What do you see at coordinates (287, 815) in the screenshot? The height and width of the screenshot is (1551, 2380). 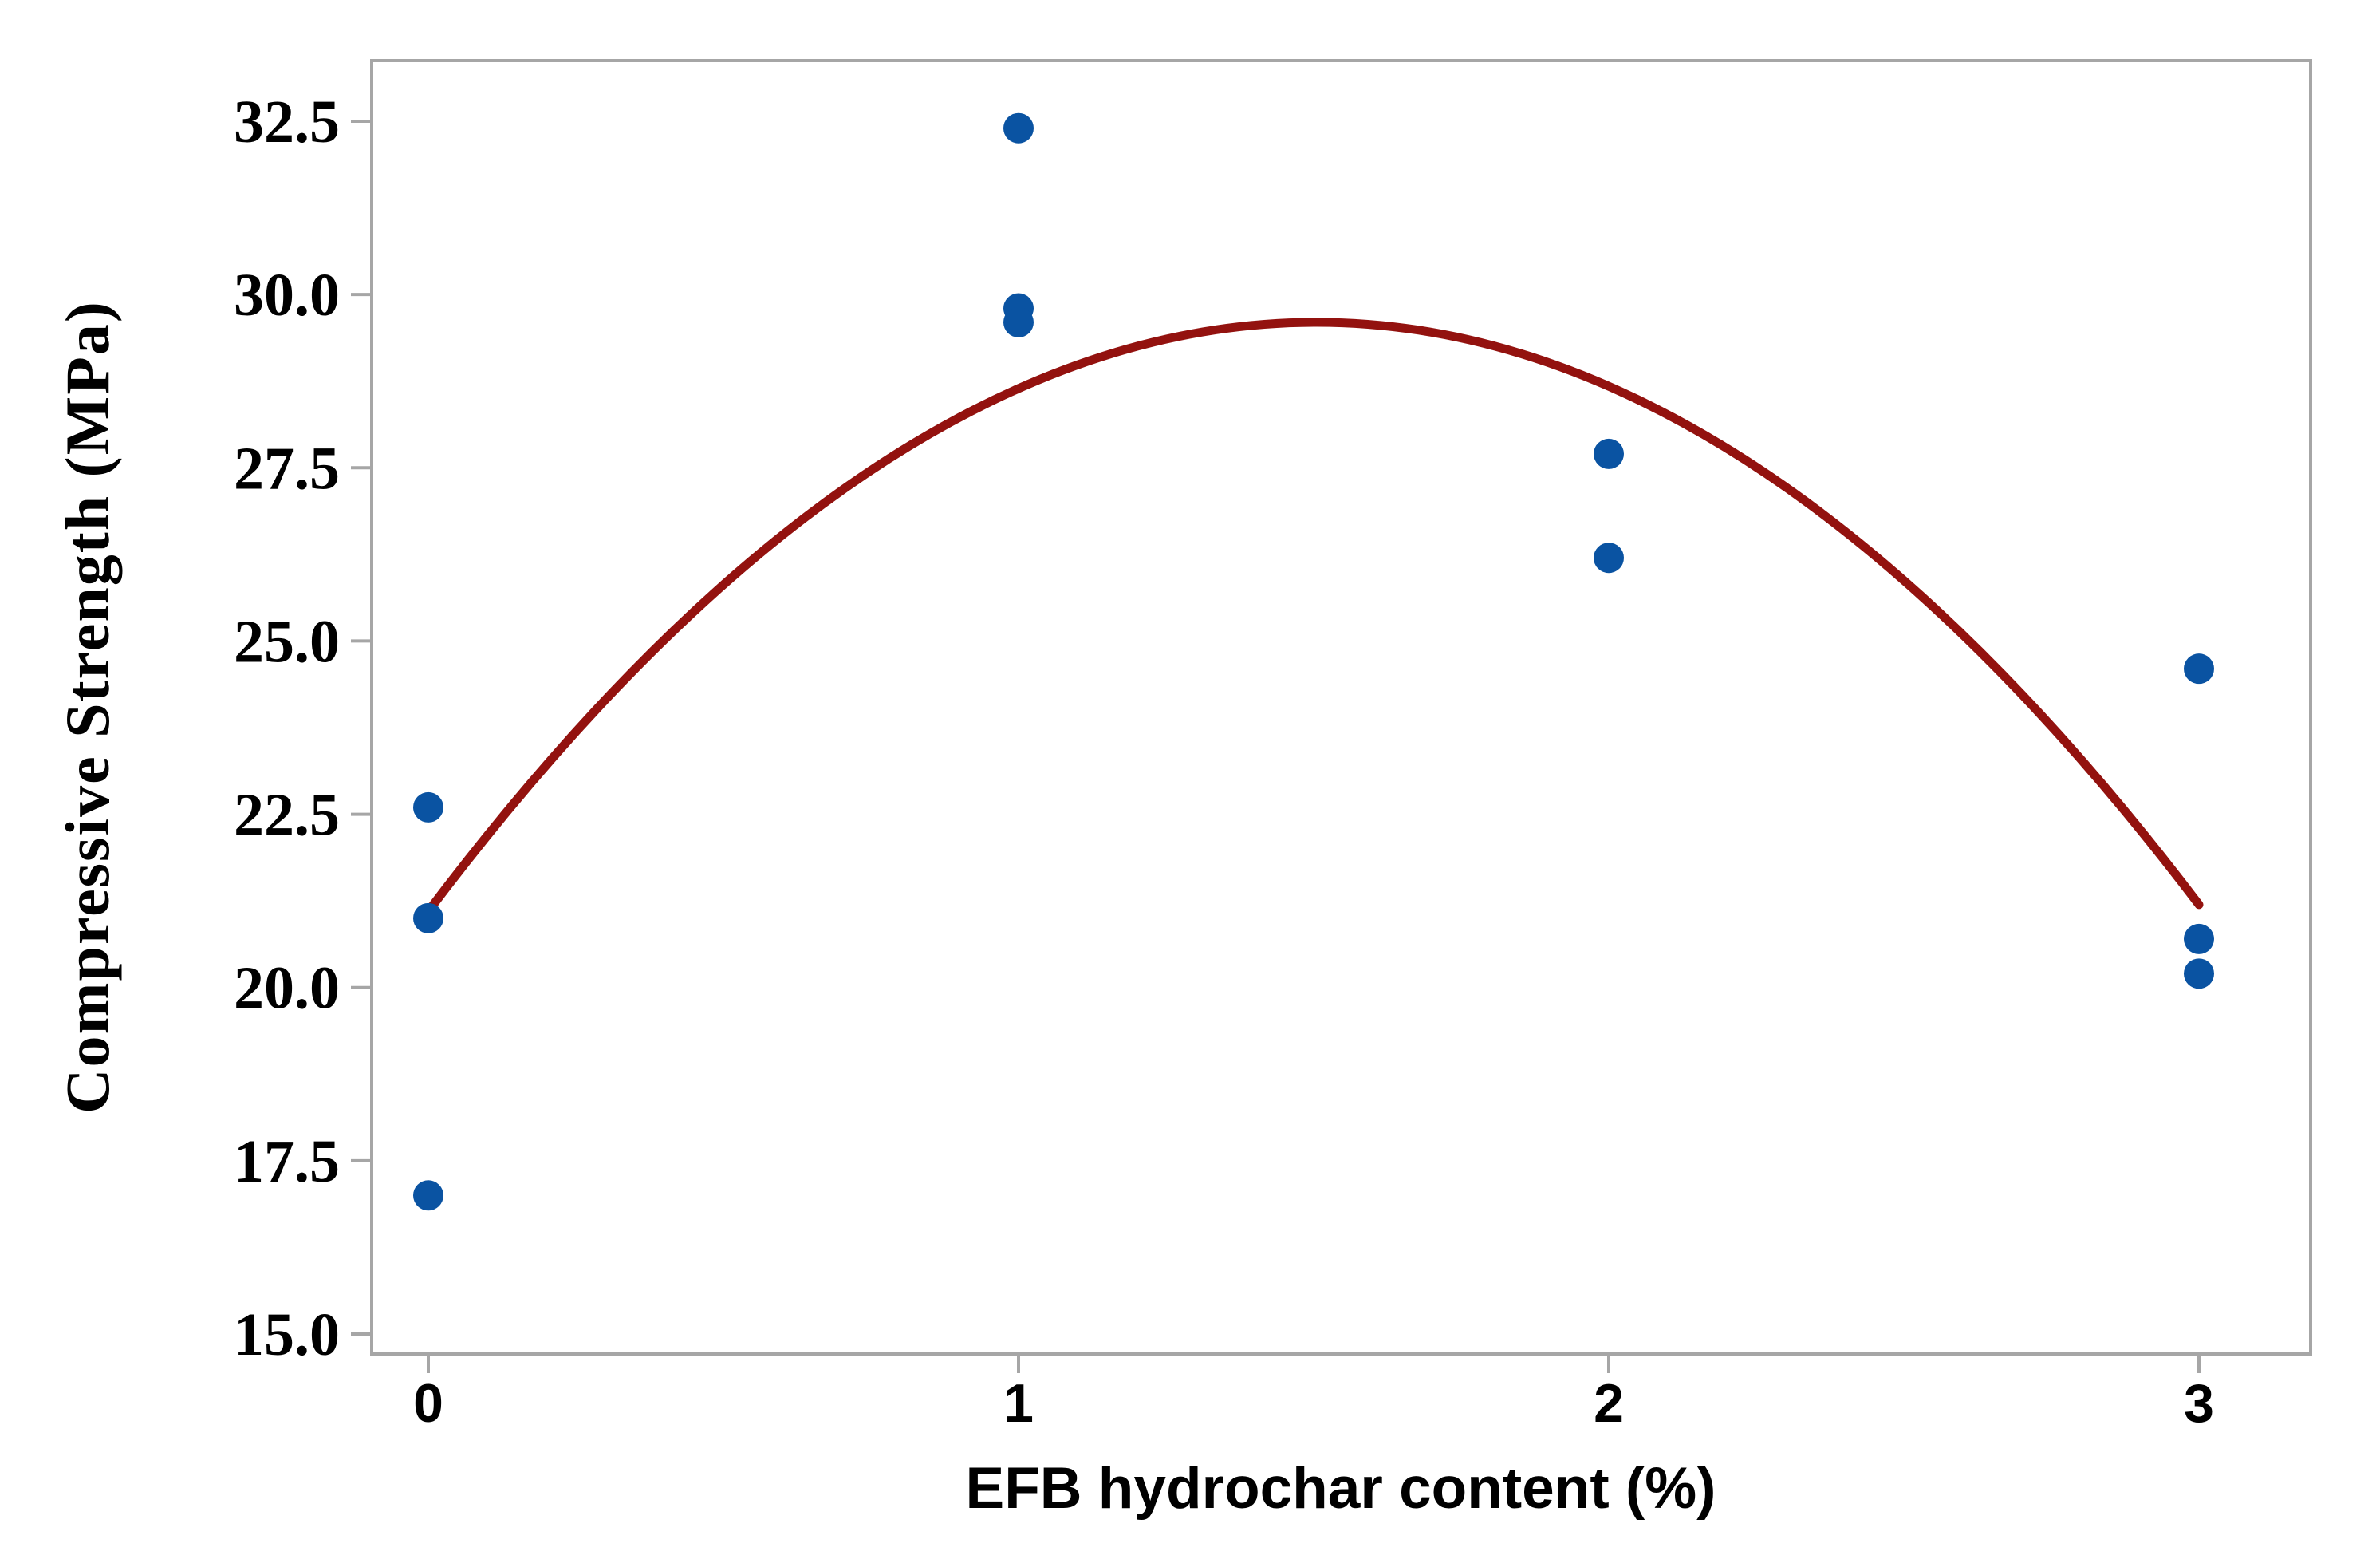 I see `y-tick-label: 22.5` at bounding box center [287, 815].